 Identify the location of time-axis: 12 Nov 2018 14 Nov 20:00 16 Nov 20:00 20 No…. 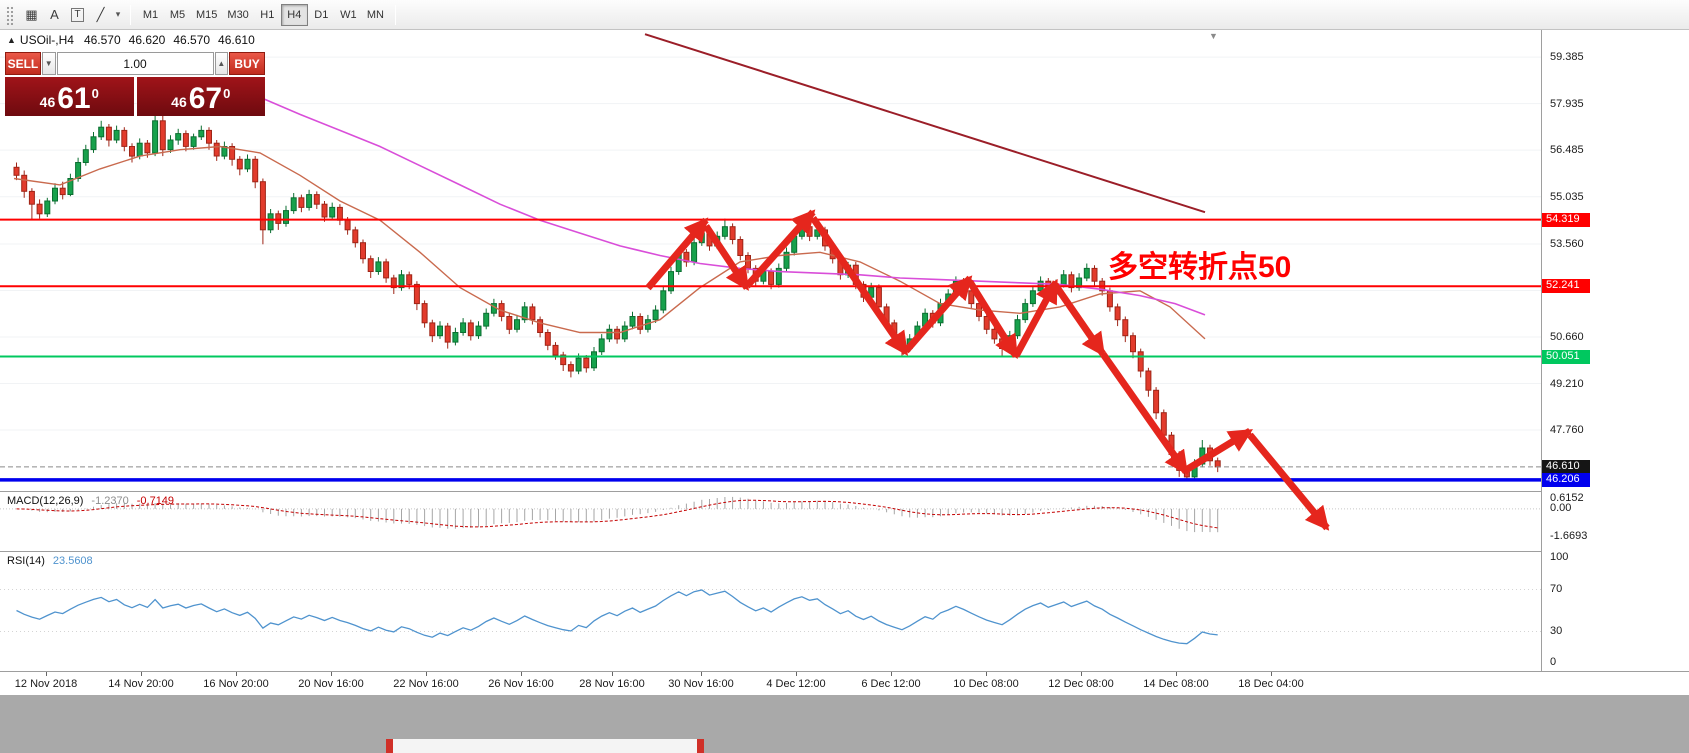
(844, 683).